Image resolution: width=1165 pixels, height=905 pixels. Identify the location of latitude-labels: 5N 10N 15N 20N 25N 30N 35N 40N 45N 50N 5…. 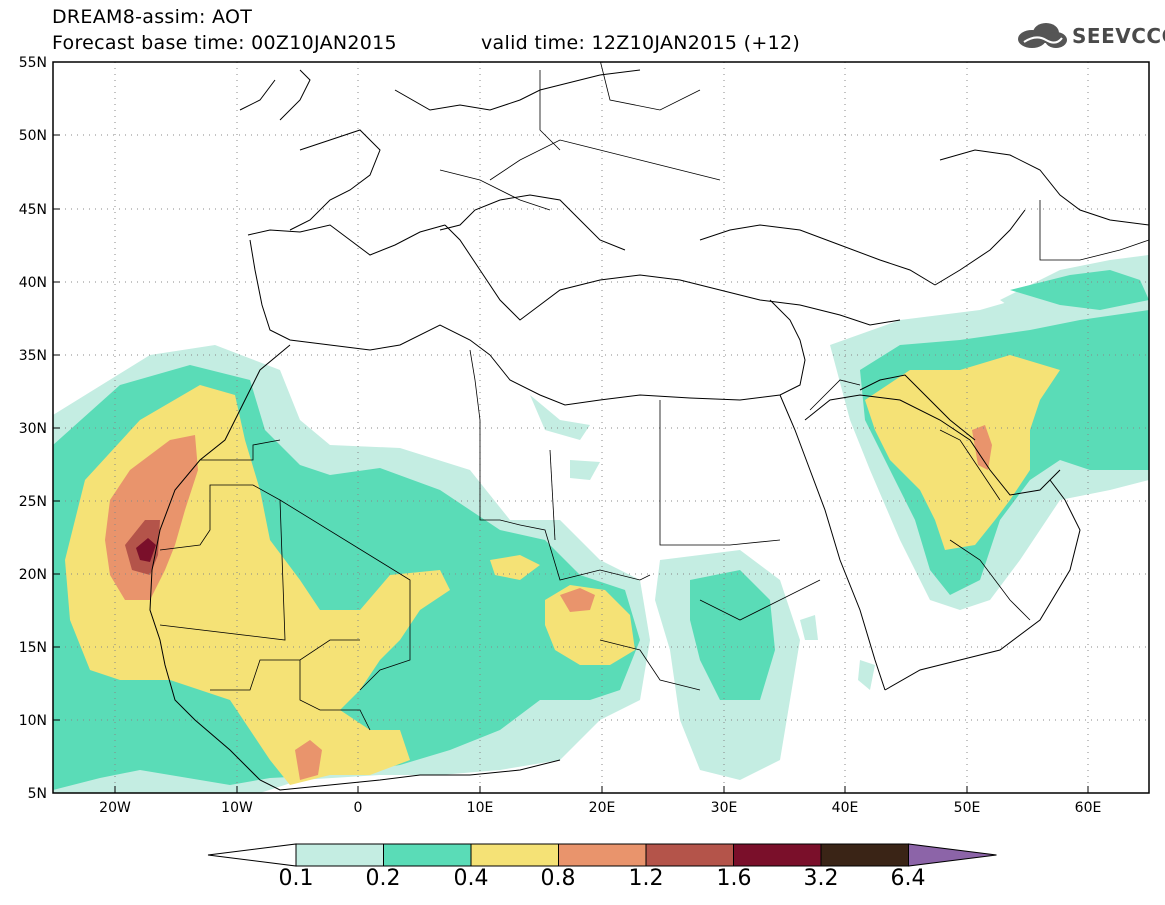
(33, 428).